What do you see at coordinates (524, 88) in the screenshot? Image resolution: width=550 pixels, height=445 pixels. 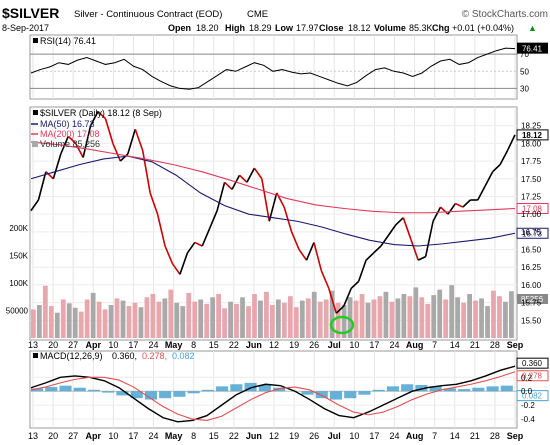 I see `rsi-tick-label: 30` at bounding box center [524, 88].